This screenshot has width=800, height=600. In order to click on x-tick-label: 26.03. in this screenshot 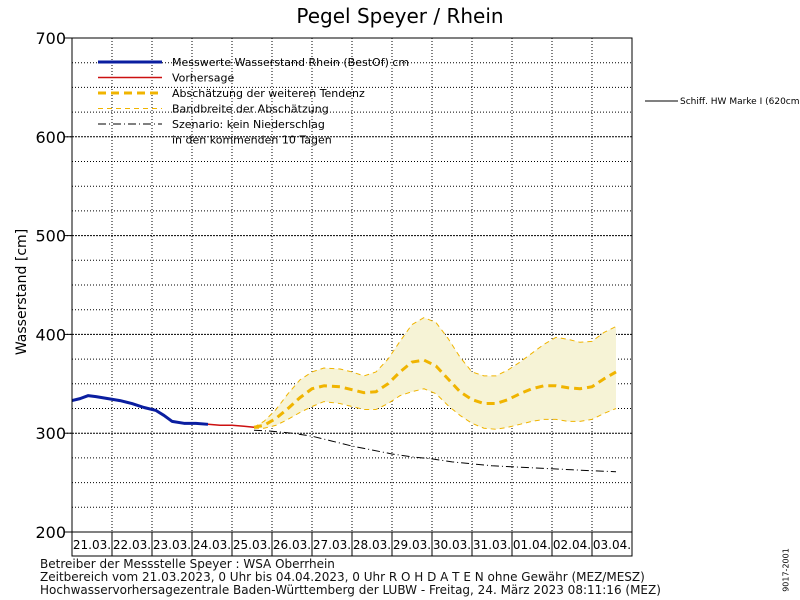, I will do `click(292, 545)`.